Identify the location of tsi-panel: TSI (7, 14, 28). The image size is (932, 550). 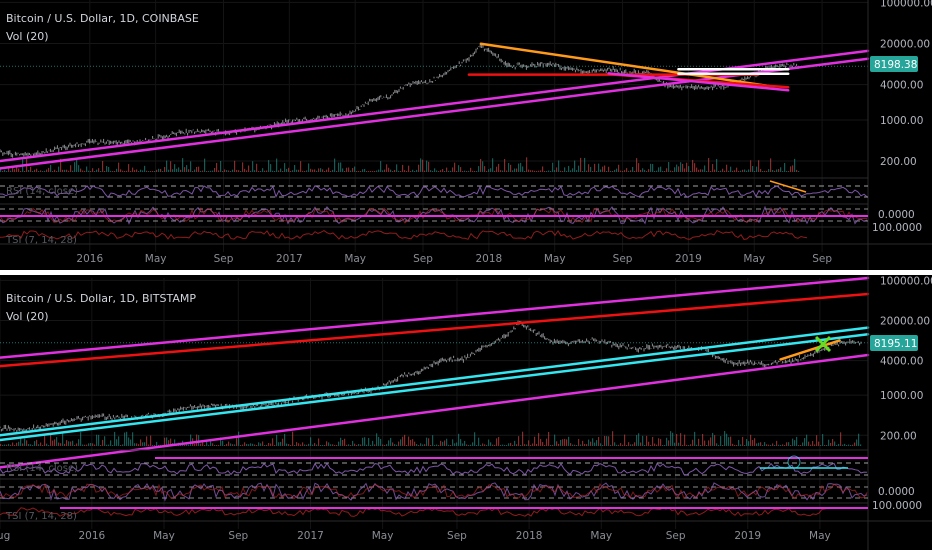
(404, 237).